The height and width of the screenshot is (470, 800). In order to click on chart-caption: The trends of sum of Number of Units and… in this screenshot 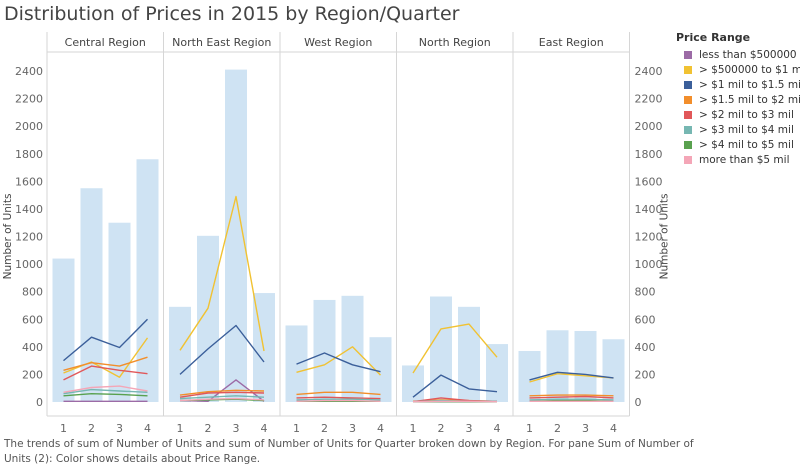, I will do `click(349, 451)`.